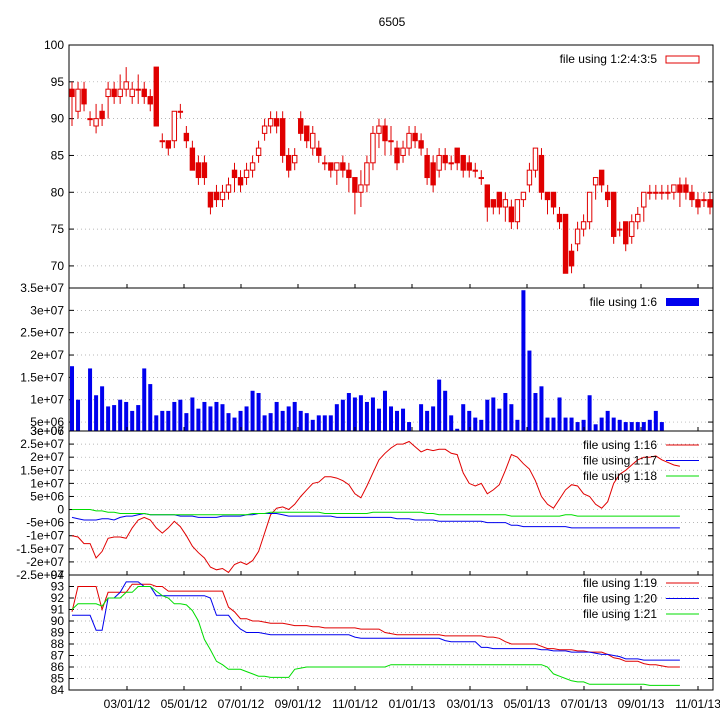 The image size is (720, 725). I want to click on x-tick-label: 09/01/13, so click(641, 704).